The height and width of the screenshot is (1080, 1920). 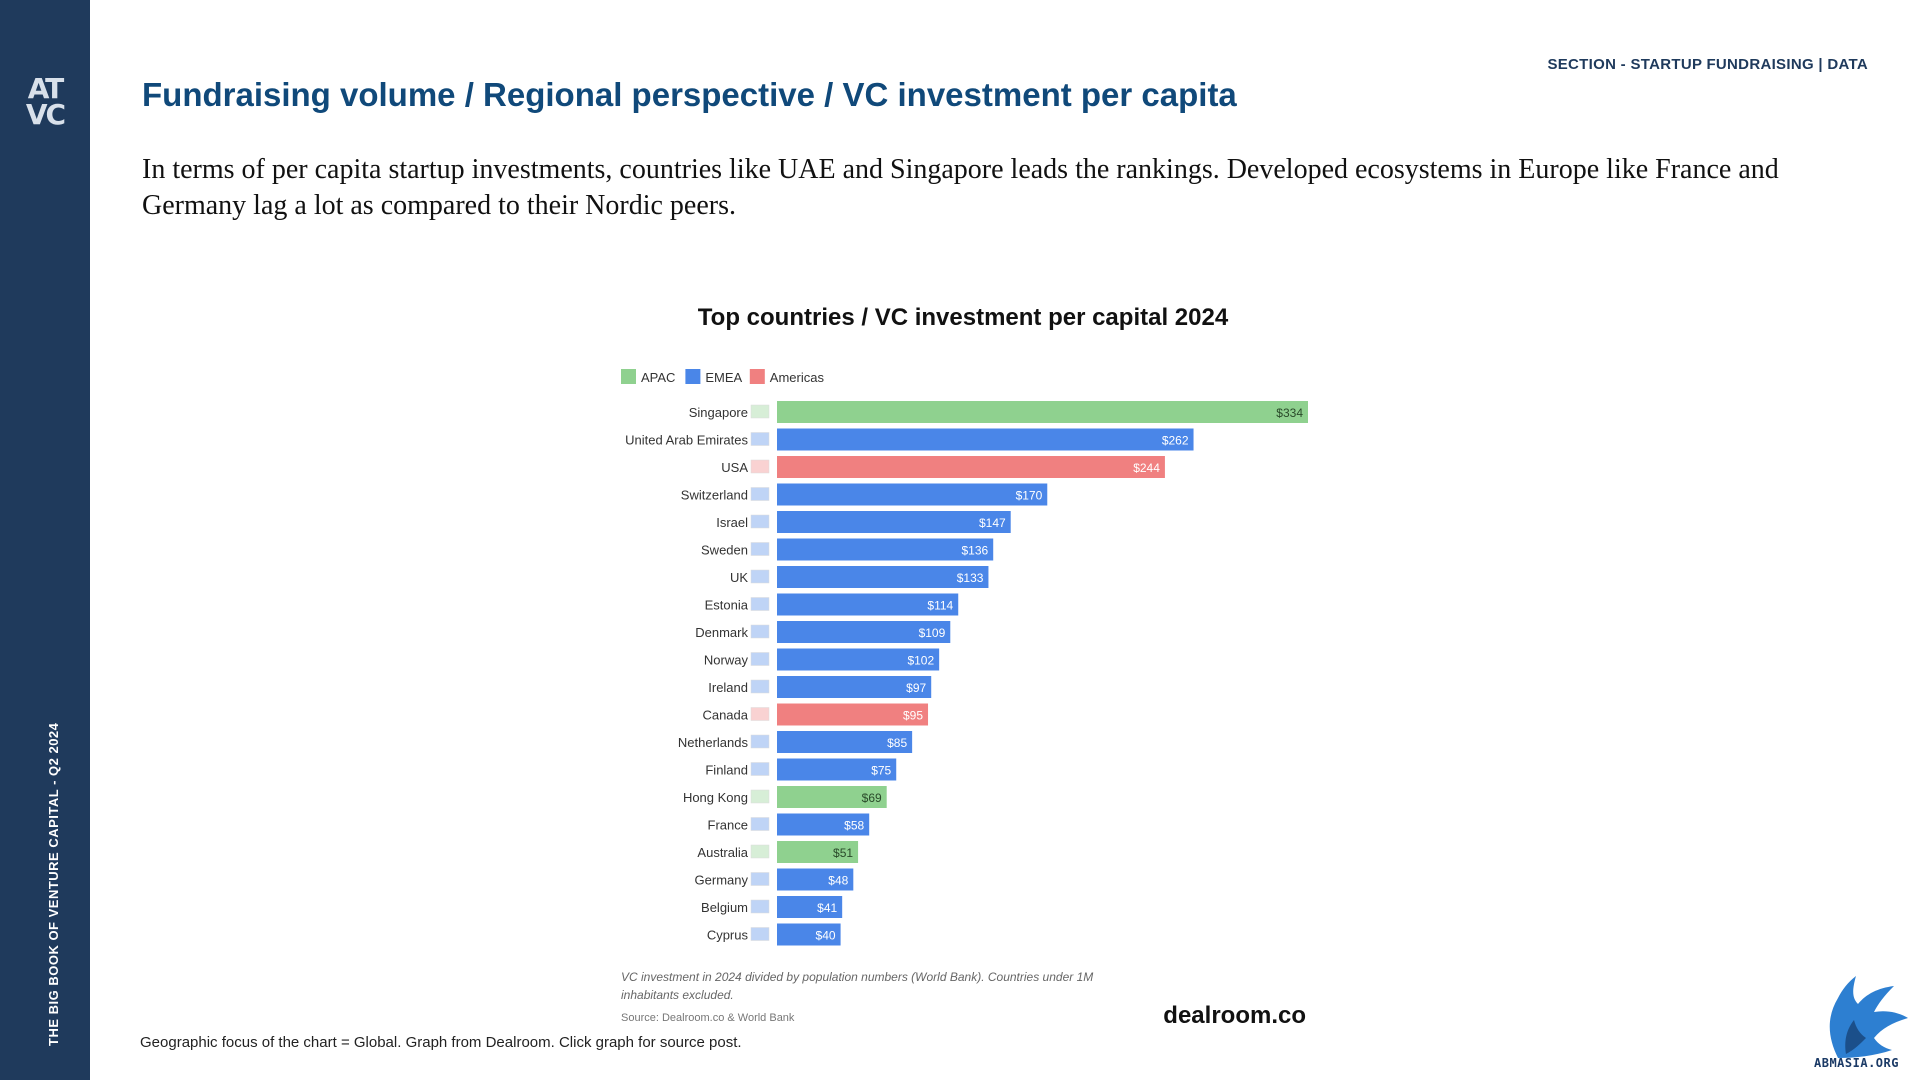 I want to click on value-label: $244, so click(x=1146, y=468).